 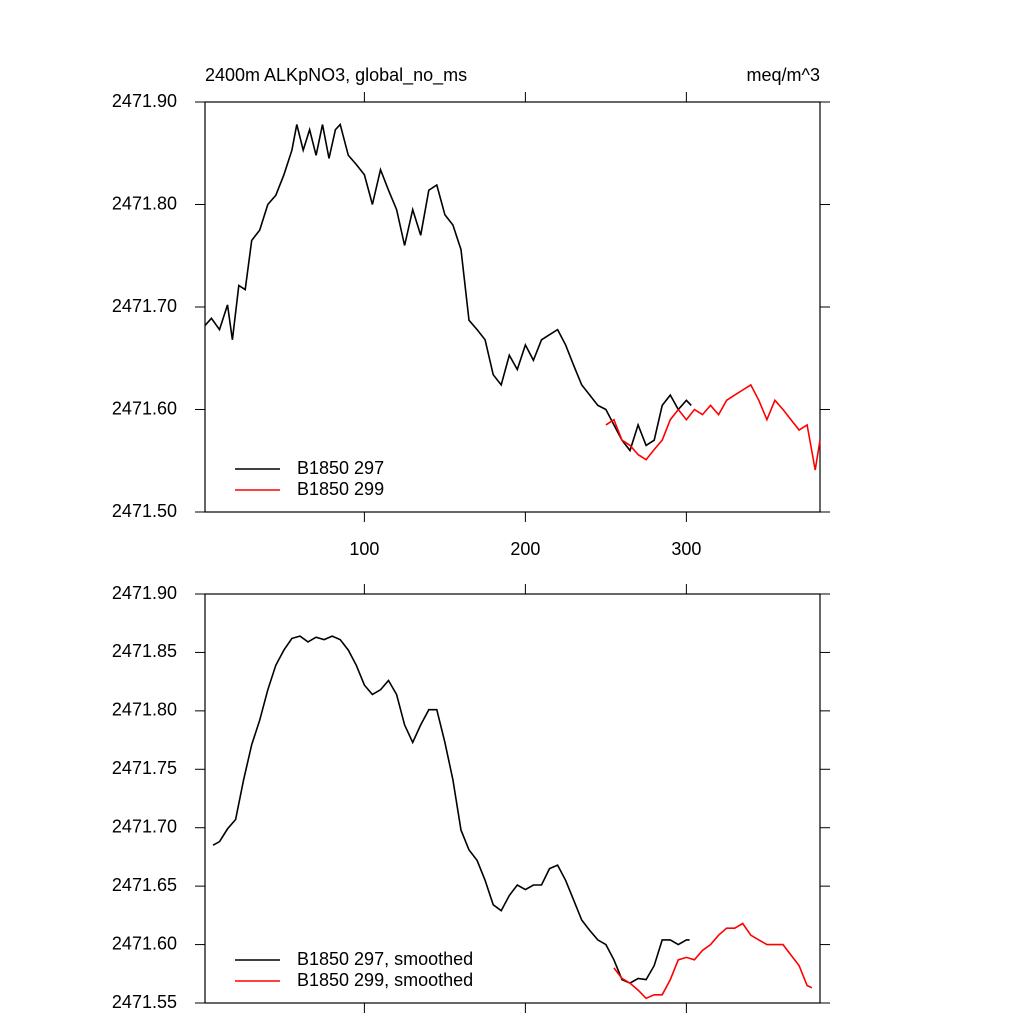 I want to click on x-tick-label: 300, so click(x=686, y=549).